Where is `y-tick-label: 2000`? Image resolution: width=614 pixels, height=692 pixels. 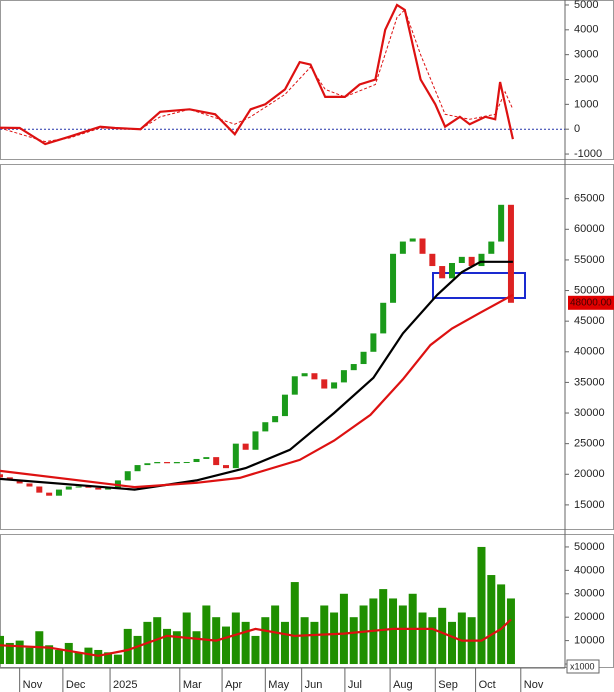 y-tick-label: 2000 is located at coordinates (586, 79).